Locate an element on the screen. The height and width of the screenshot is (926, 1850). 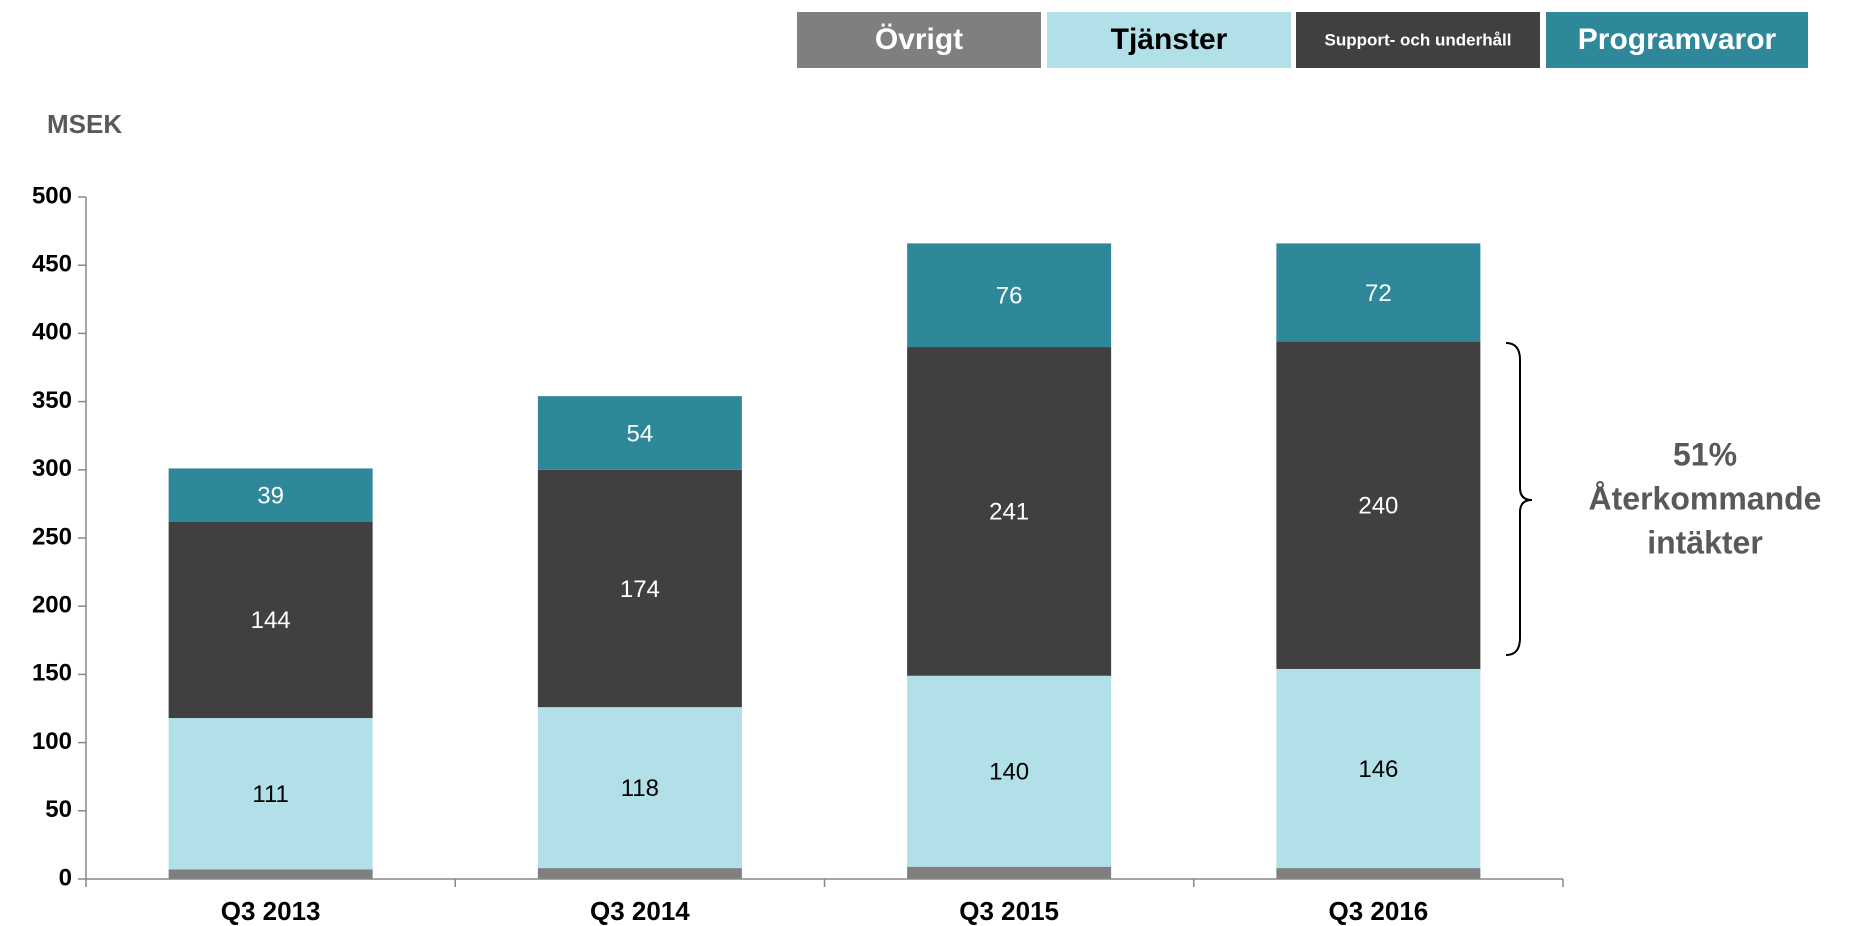
legend-label: Tjänster is located at coordinates (1169, 39).